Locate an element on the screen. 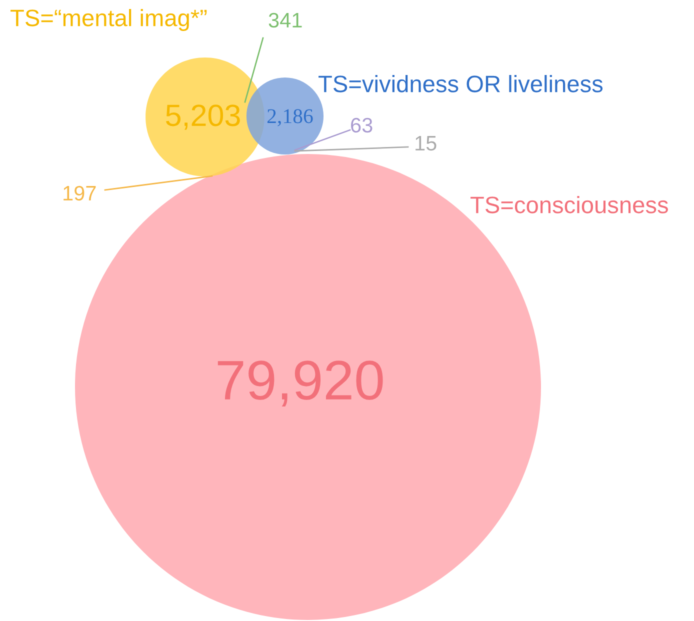 The width and height of the screenshot is (694, 621). category-label: TS=“mental imag*” is located at coordinates (108, 20).